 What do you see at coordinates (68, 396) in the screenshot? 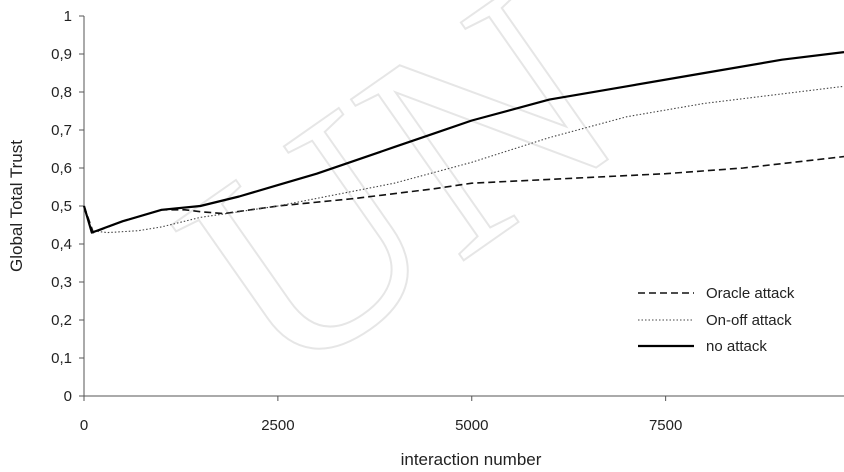
I see `y-tick-label: 0` at bounding box center [68, 396].